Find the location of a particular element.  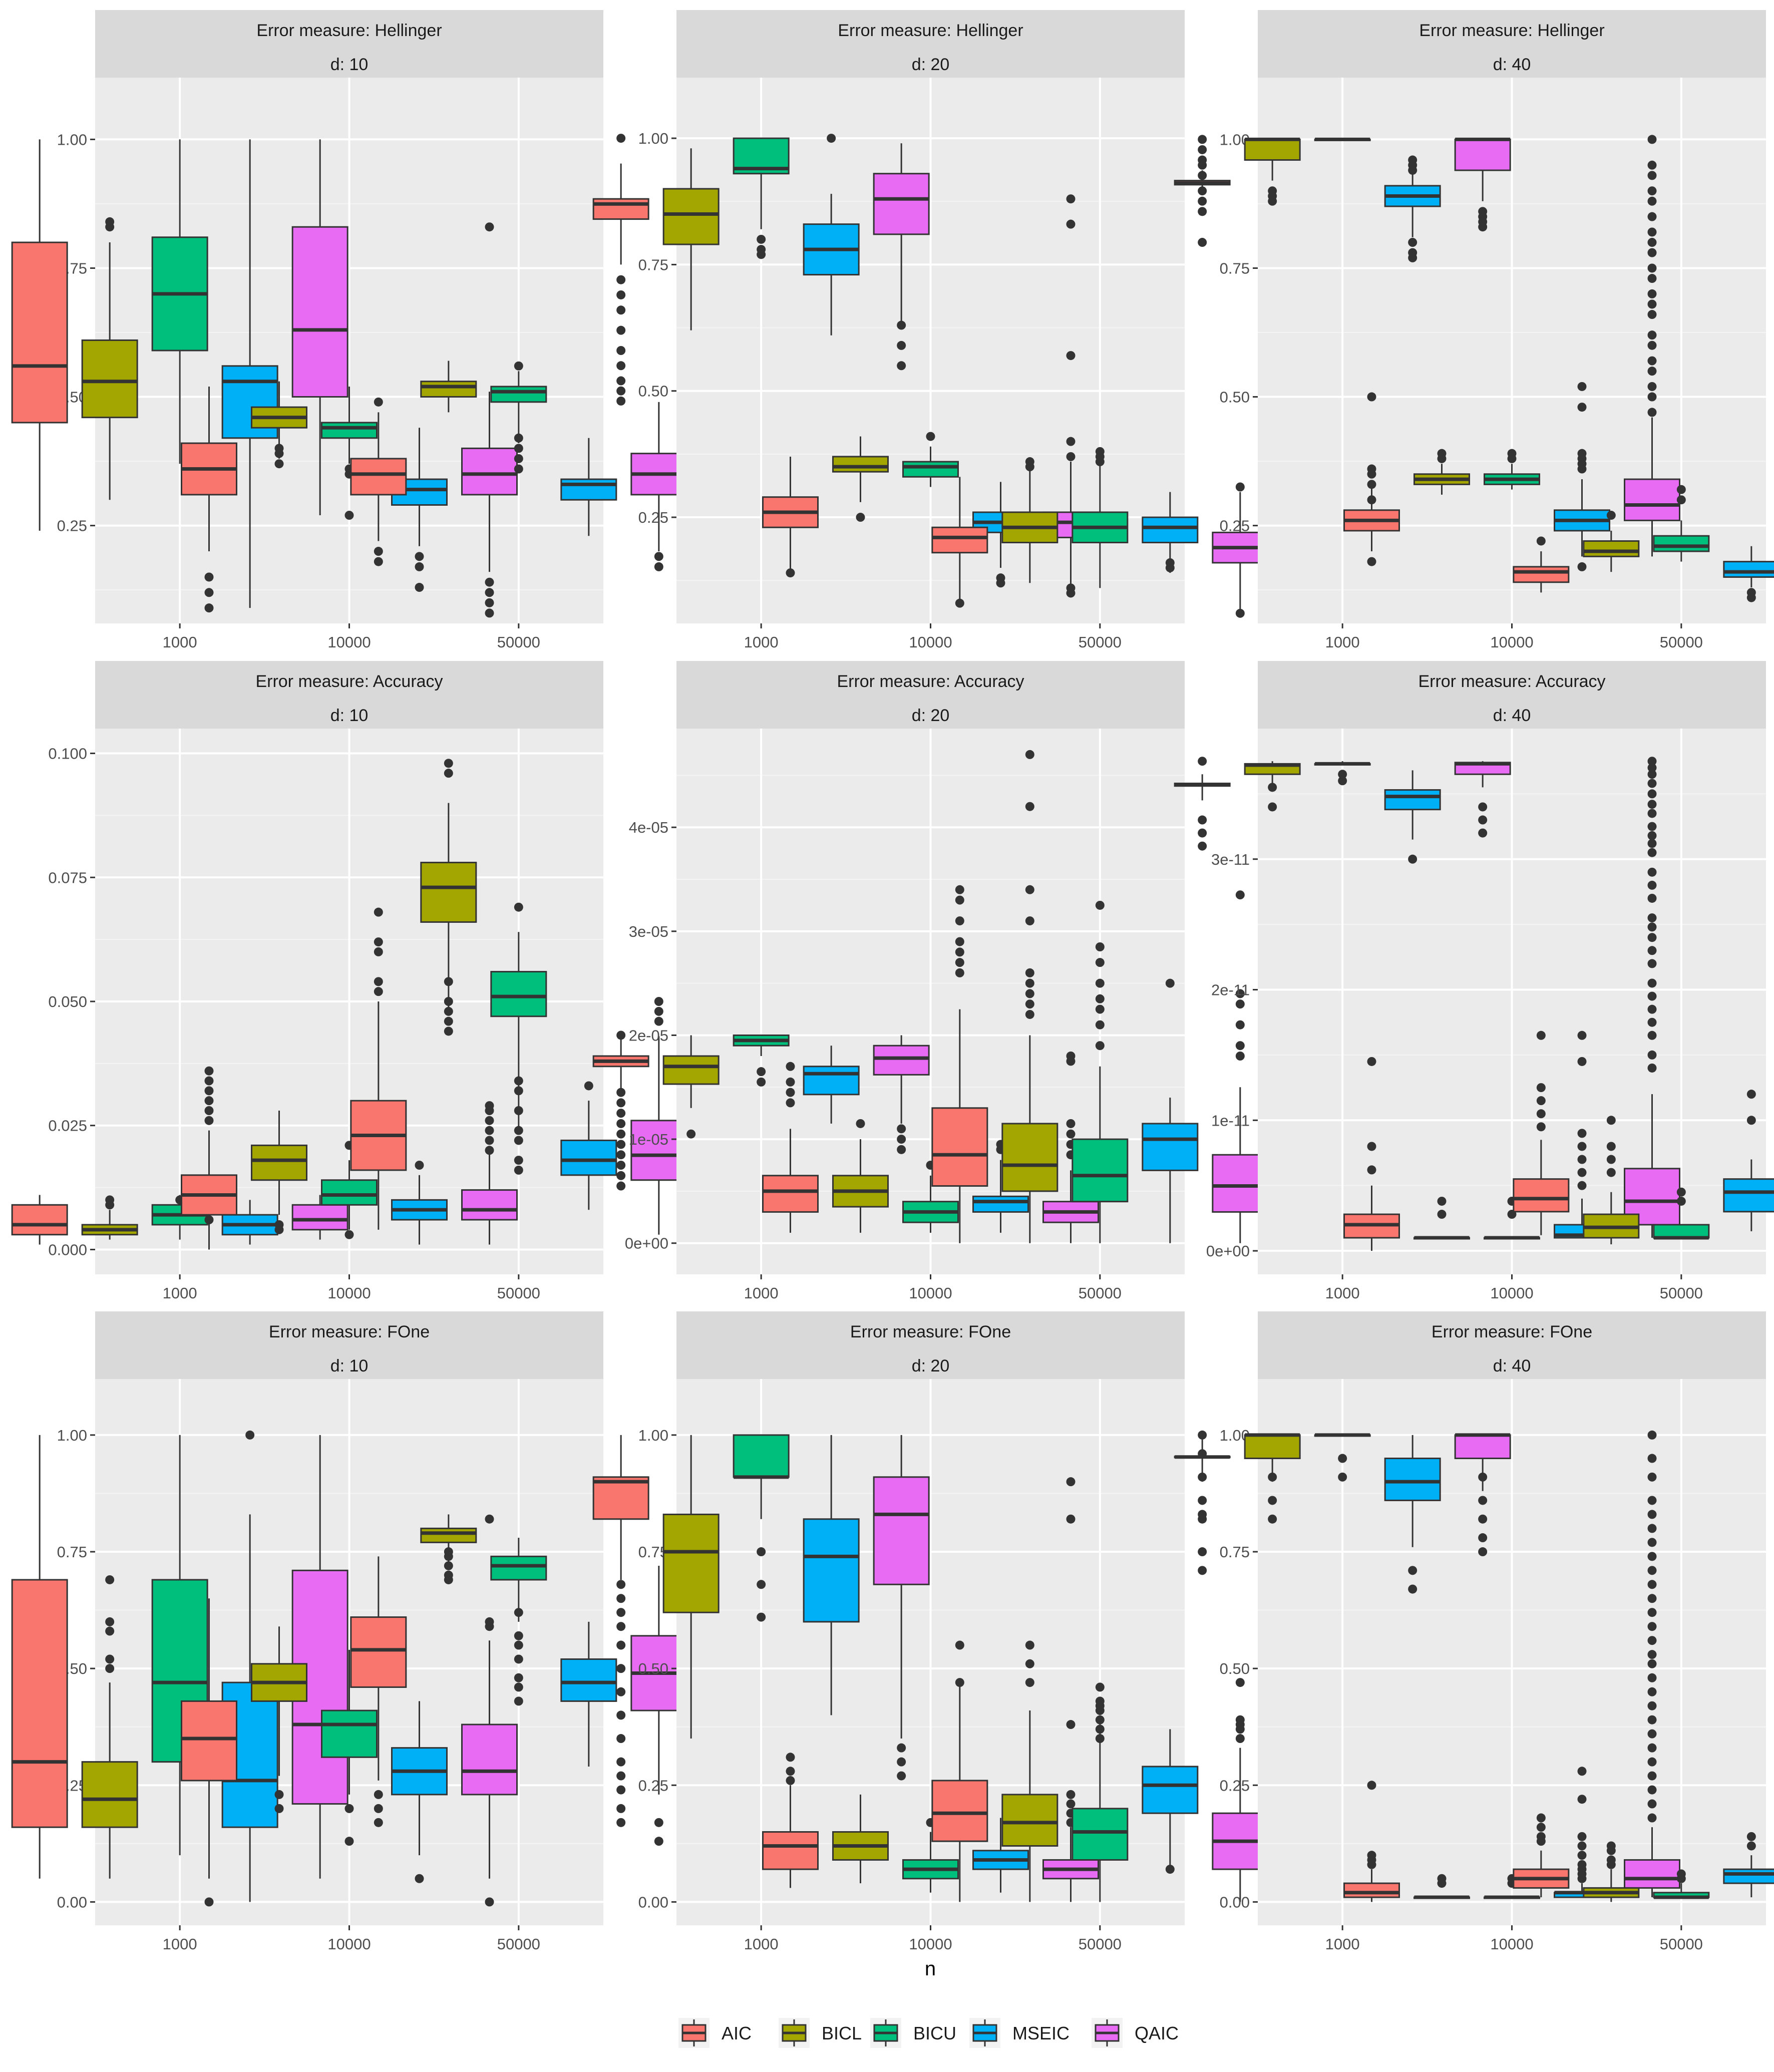

panel-0-box-50000-bicl is located at coordinates (449, 389).